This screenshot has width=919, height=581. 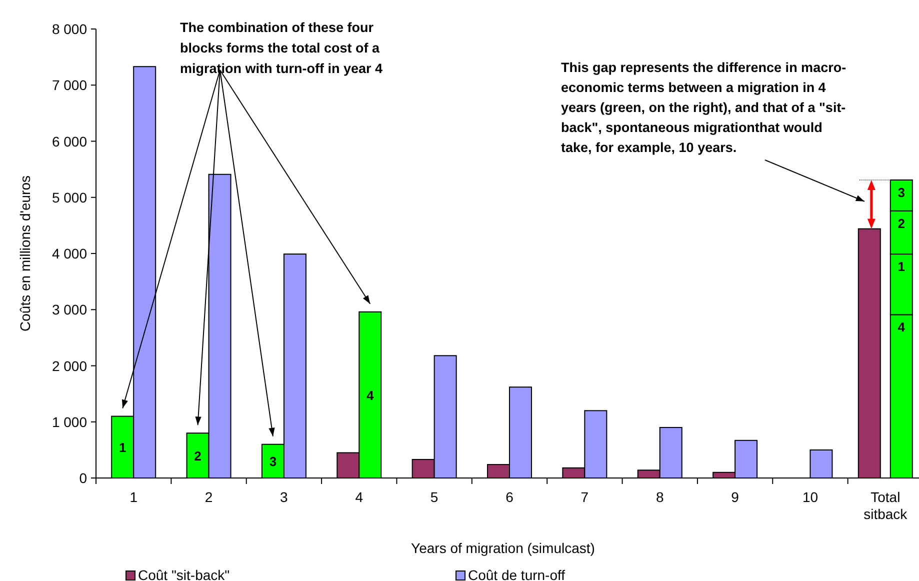 I want to click on x-tick-label: 7, so click(x=584, y=497).